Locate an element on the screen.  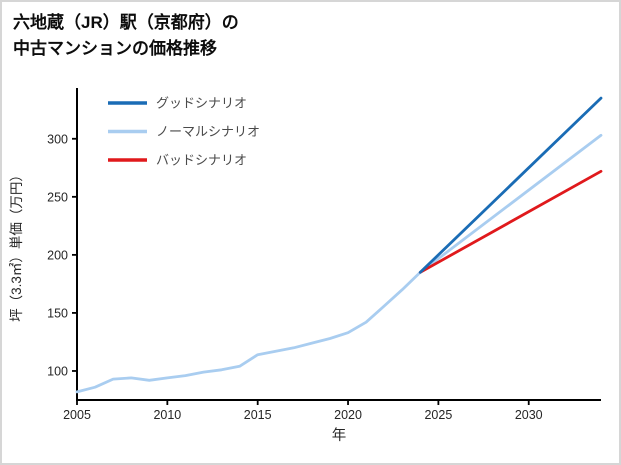
x-tick-label: 2015 is located at coordinates (258, 415).